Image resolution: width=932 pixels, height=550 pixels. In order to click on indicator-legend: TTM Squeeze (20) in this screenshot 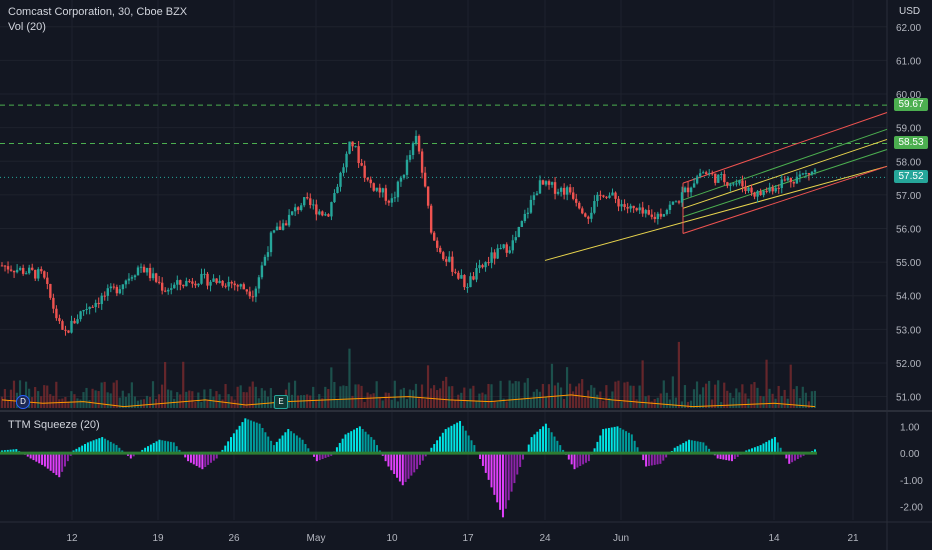, I will do `click(54, 425)`.